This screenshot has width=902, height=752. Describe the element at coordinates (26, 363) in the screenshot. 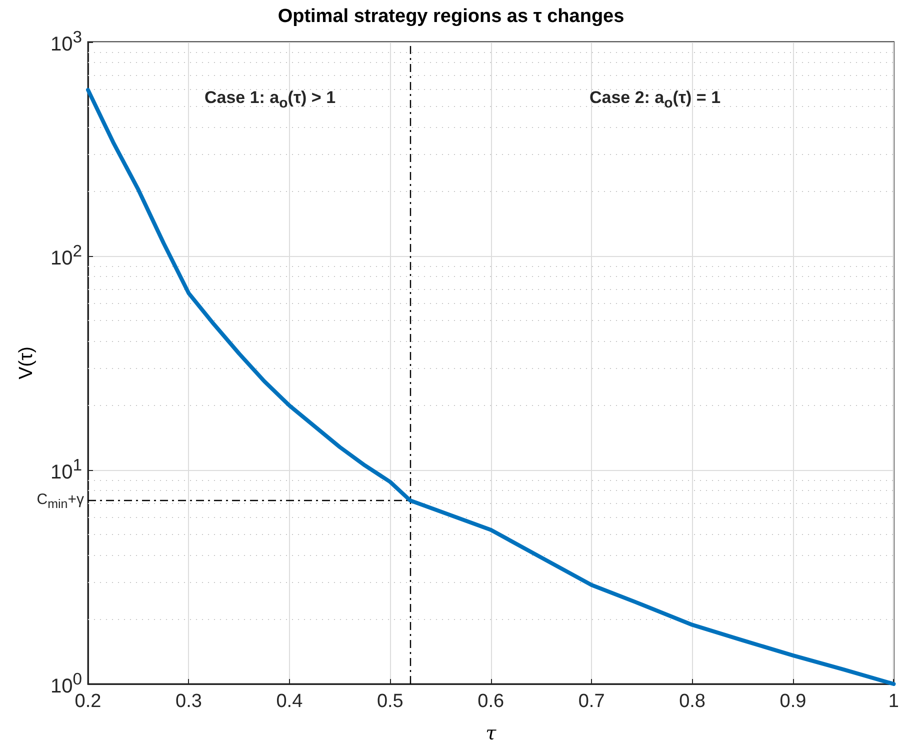

I see `y-axis-title: V(τ)` at that location.